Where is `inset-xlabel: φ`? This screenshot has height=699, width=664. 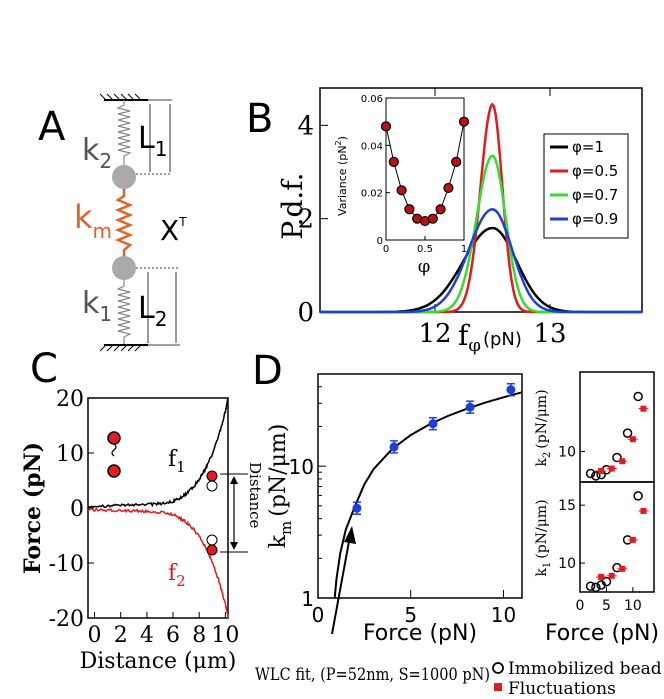
inset-xlabel: φ is located at coordinates (424, 266).